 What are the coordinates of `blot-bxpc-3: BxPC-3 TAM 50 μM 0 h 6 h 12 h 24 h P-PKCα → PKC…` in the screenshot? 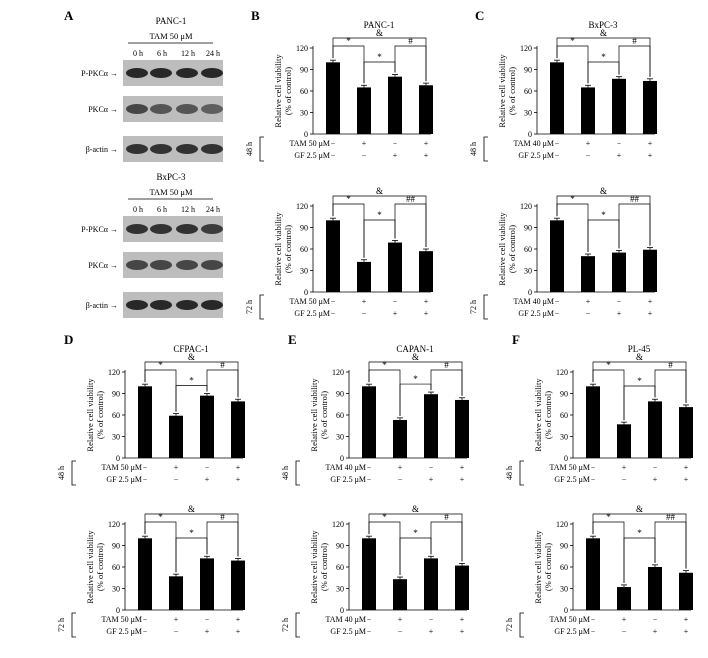 It's located at (152, 245).